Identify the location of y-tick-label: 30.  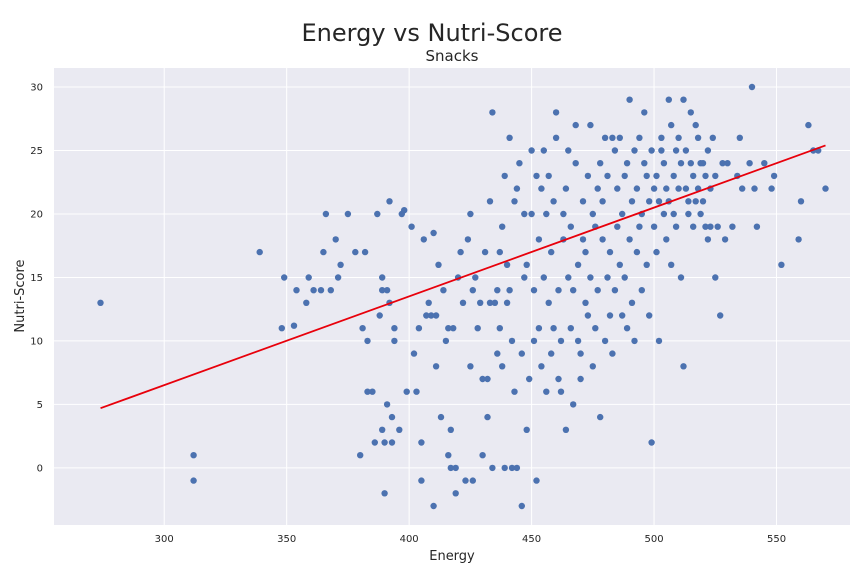
(36, 88).